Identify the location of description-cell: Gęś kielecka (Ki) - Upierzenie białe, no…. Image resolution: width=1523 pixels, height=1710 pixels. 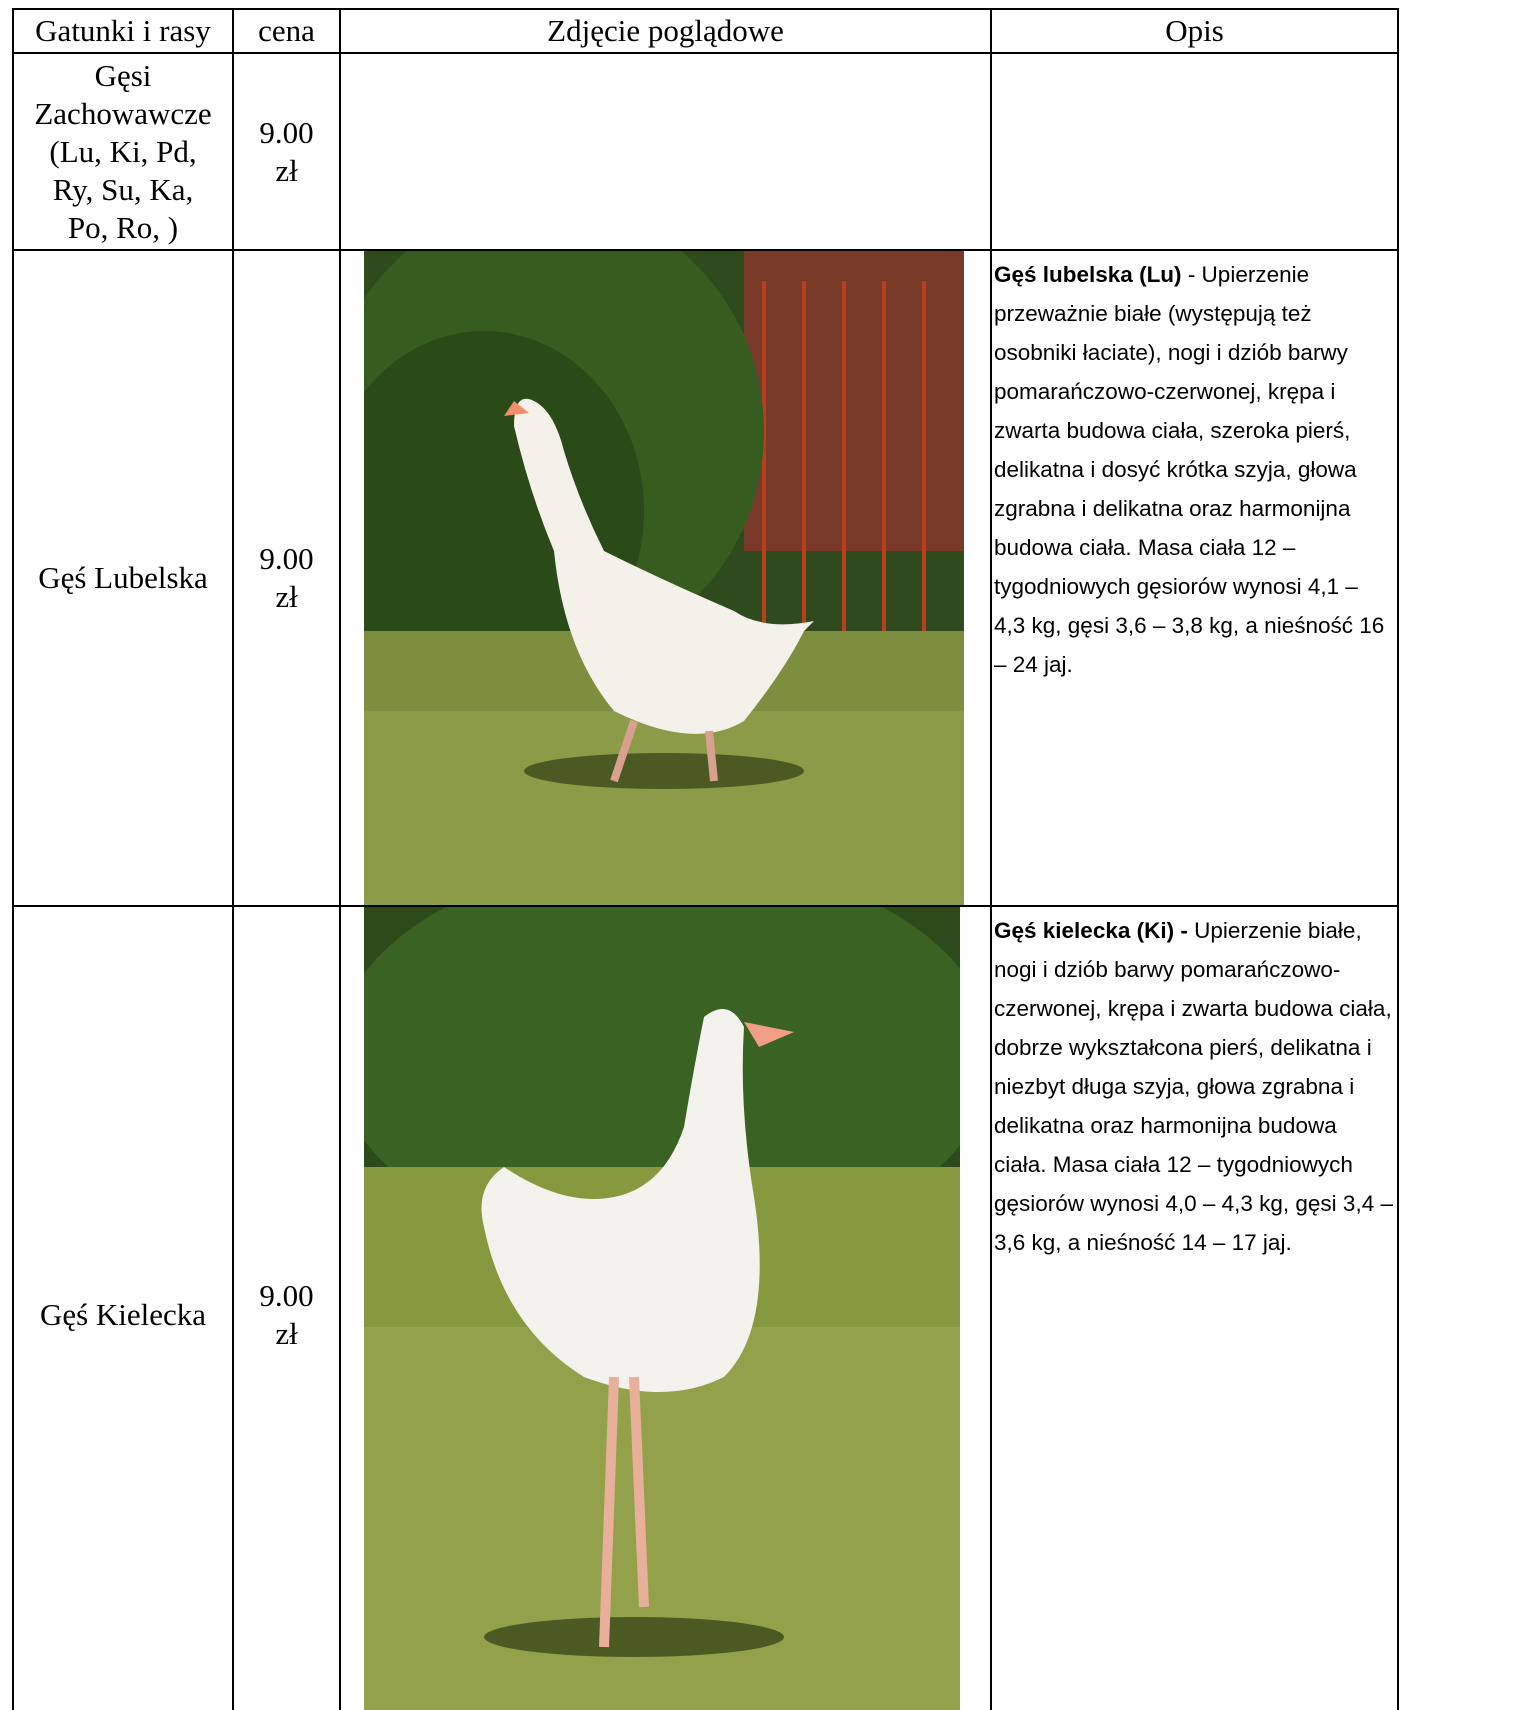
(1194, 1307).